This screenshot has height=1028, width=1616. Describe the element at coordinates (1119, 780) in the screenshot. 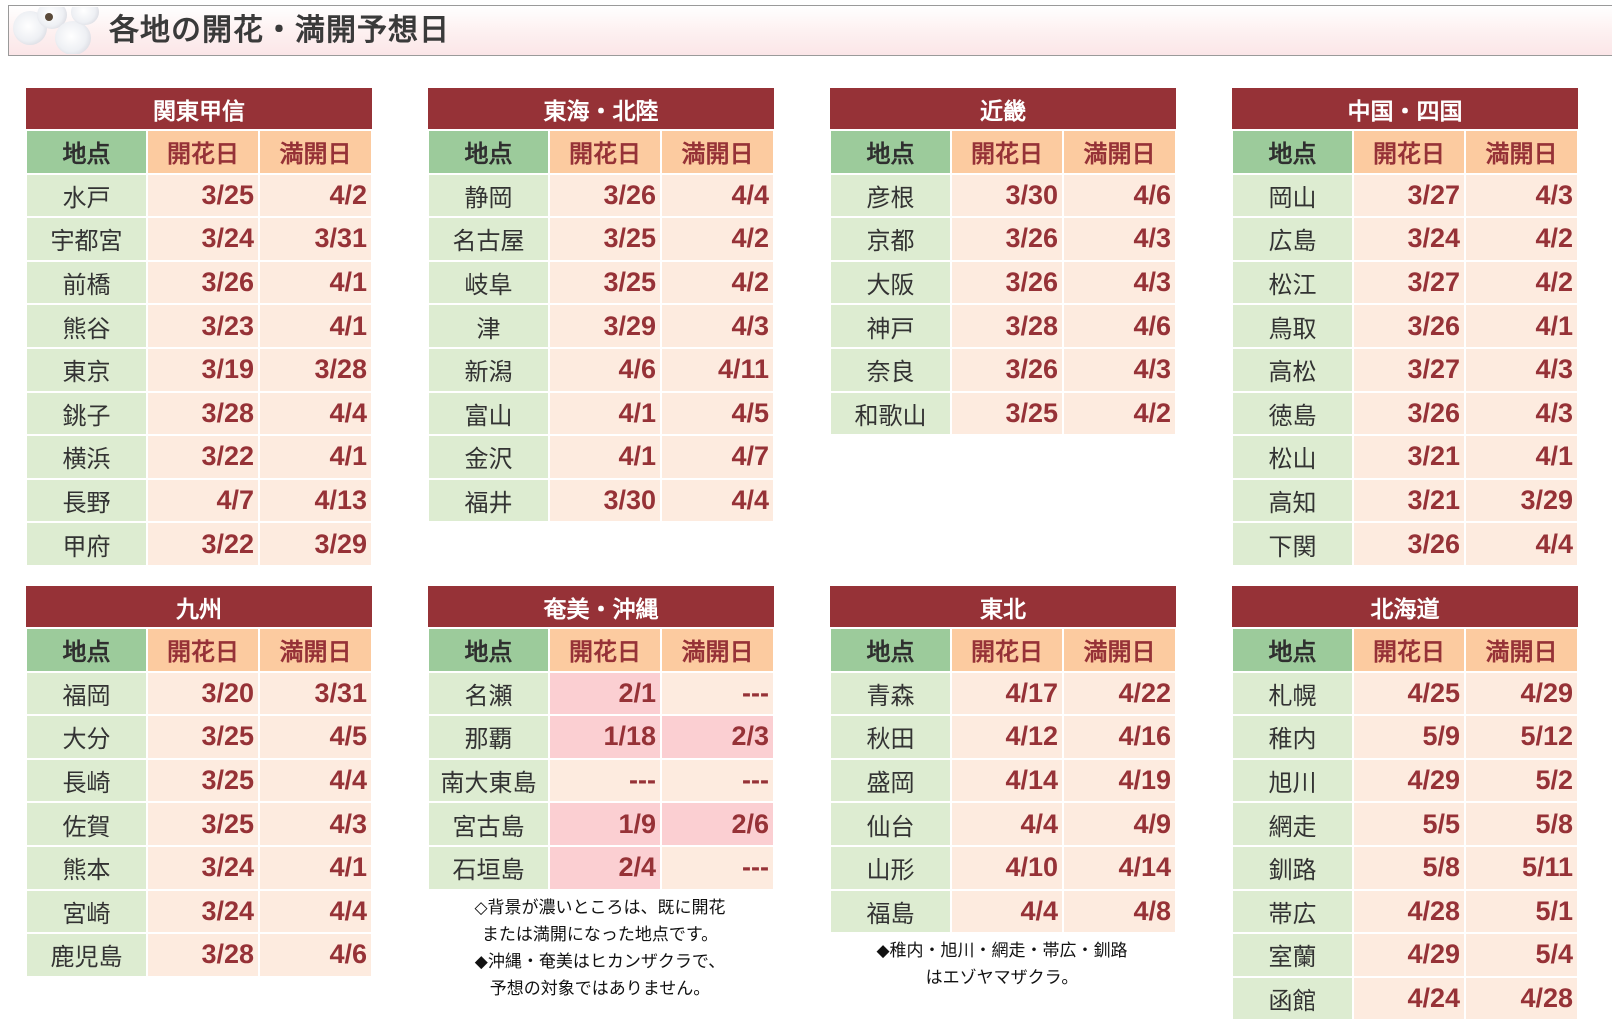

I see `full-bloom-date-cell: 4/19` at that location.